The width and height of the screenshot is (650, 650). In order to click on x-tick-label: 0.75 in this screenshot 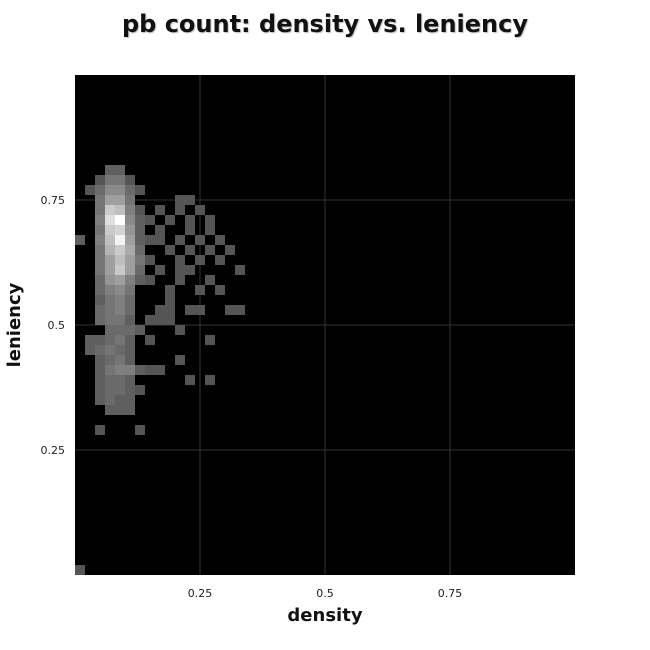, I will do `click(450, 593)`.